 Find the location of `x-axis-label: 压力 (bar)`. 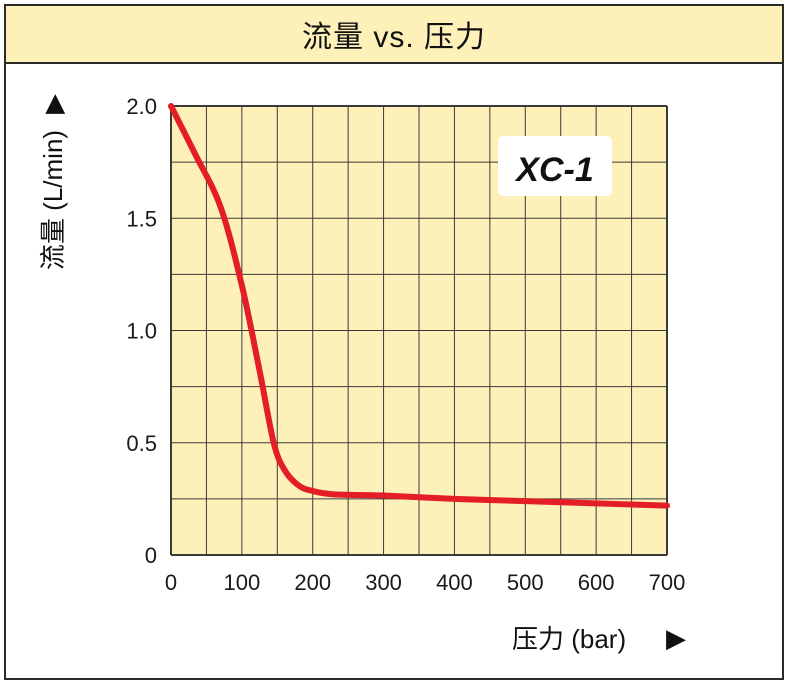

x-axis-label: 压力 (bar) is located at coordinates (569, 639).